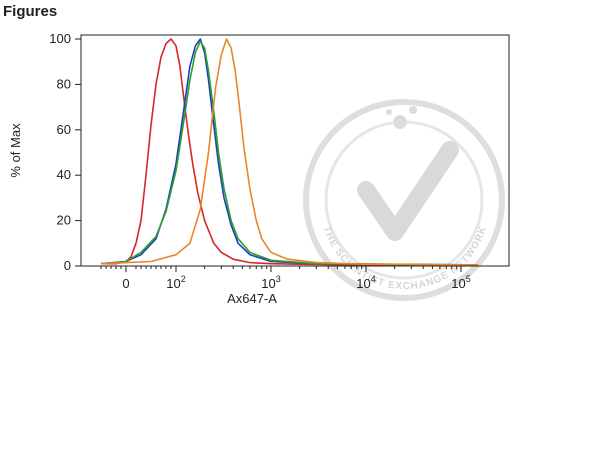  I want to click on x-axis-label: Ax647-A, so click(252, 298).